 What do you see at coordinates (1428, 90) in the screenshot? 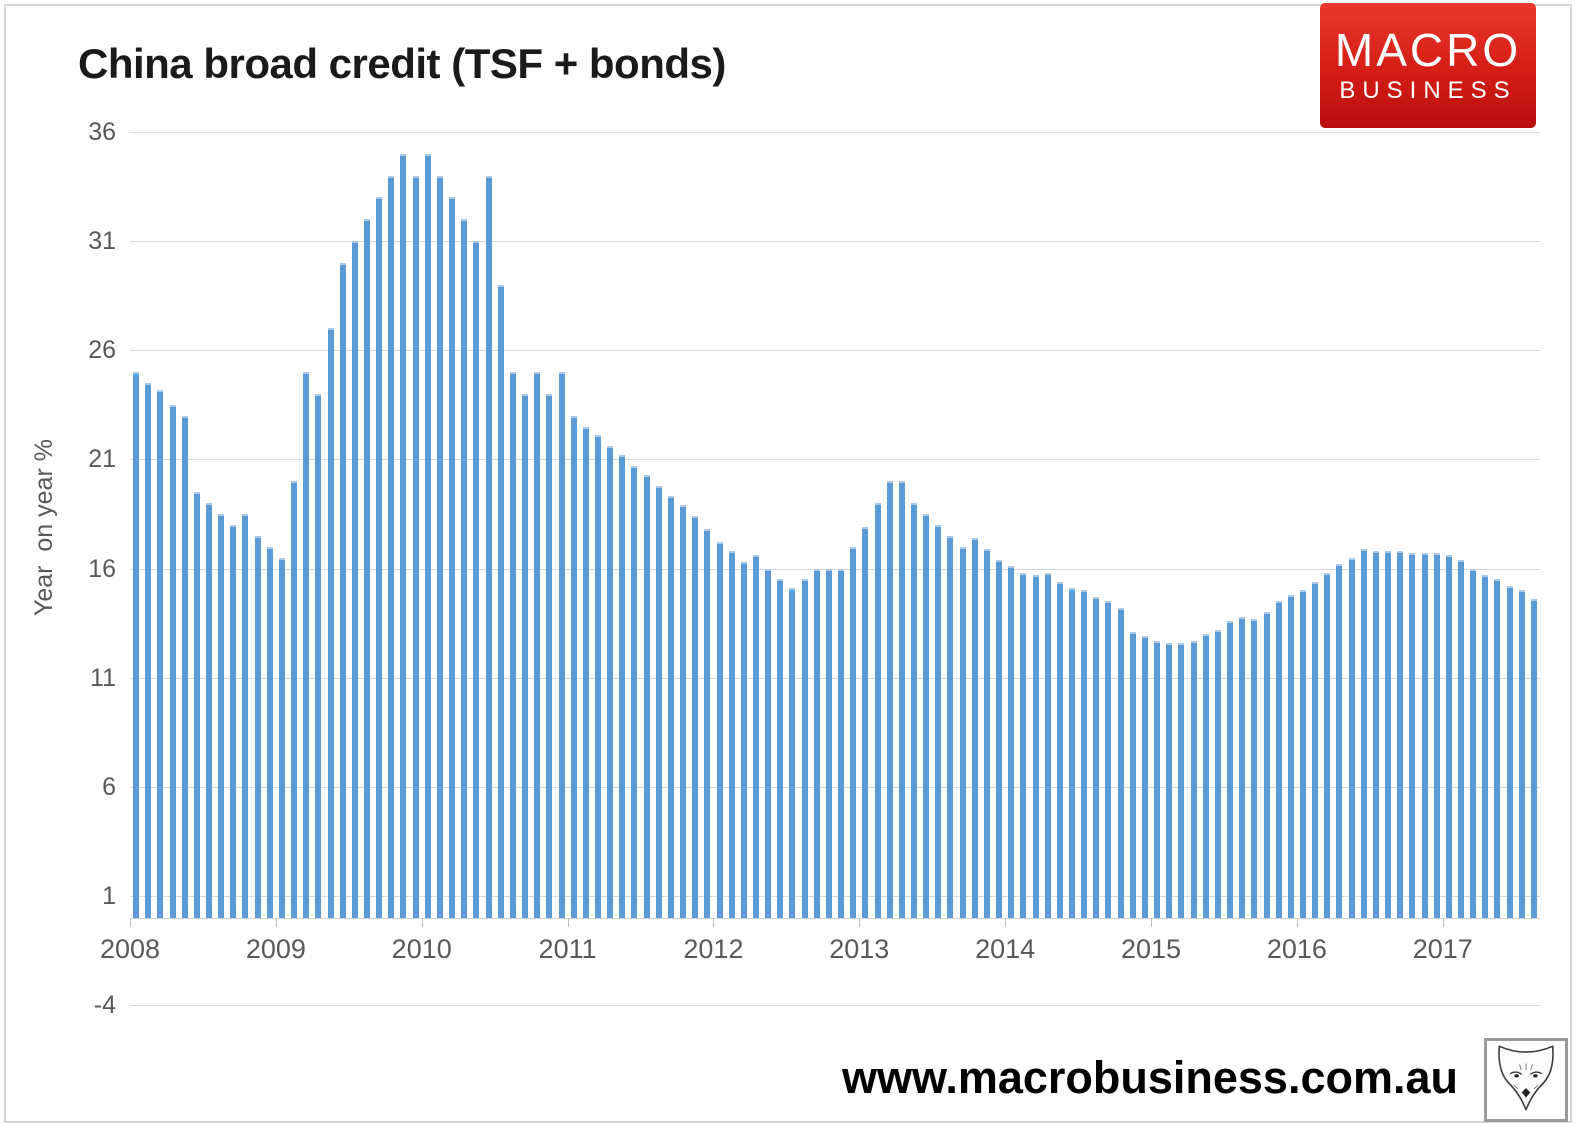
I see `logo-text-business: BUSINESS` at bounding box center [1428, 90].